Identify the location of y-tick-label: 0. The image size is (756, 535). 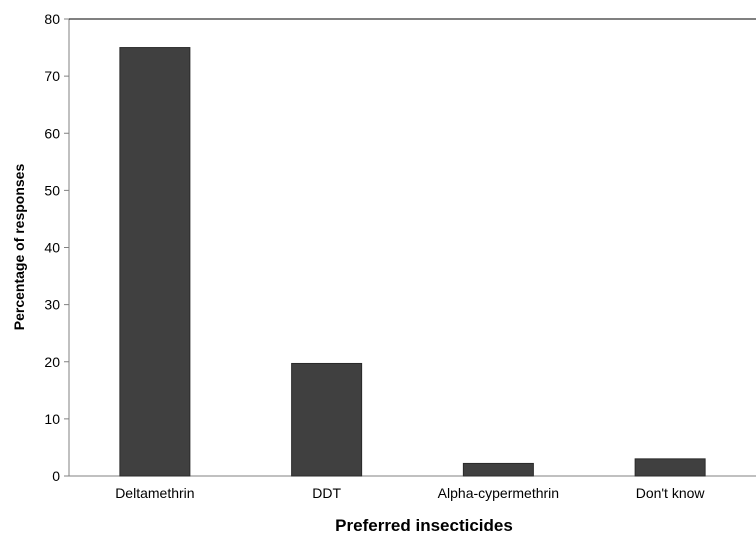
(56, 476).